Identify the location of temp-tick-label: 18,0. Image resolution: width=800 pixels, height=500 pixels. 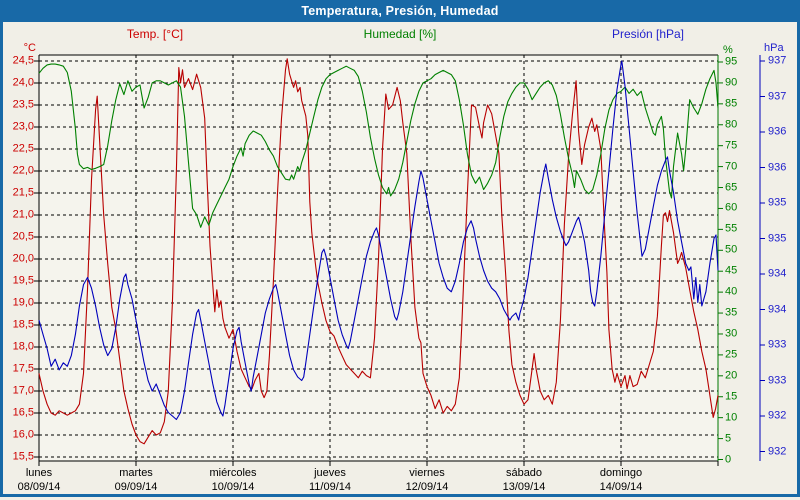
(23, 346).